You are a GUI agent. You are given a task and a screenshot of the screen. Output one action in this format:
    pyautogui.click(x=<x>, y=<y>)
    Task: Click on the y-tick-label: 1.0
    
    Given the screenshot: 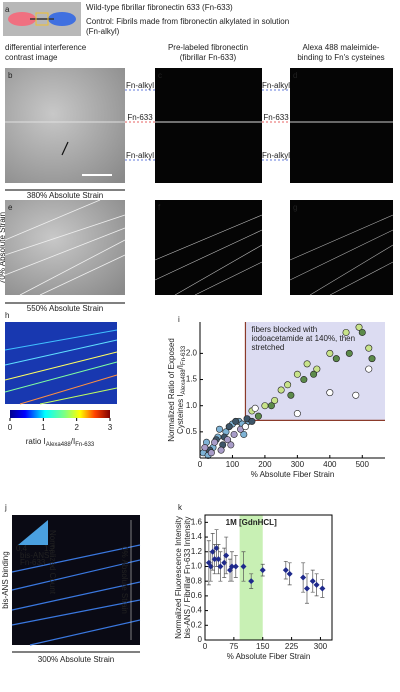 What is the action you would take?
    pyautogui.click(x=192, y=405)
    